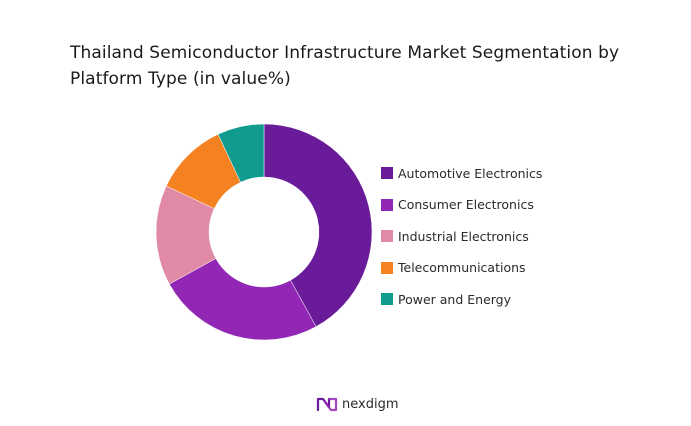 This screenshot has width=691, height=426. I want to click on legend-item-industrial-electronics: Industrial Electronics, so click(461, 236).